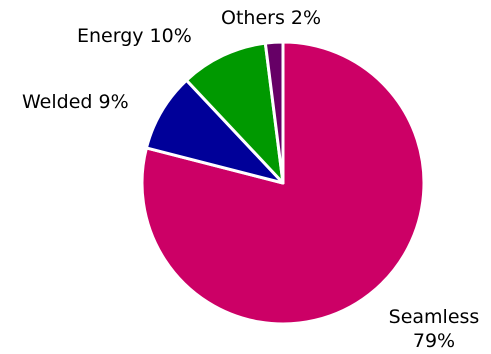 This screenshot has width=491, height=354. I want to click on pie-slice-welded, so click(214, 131).